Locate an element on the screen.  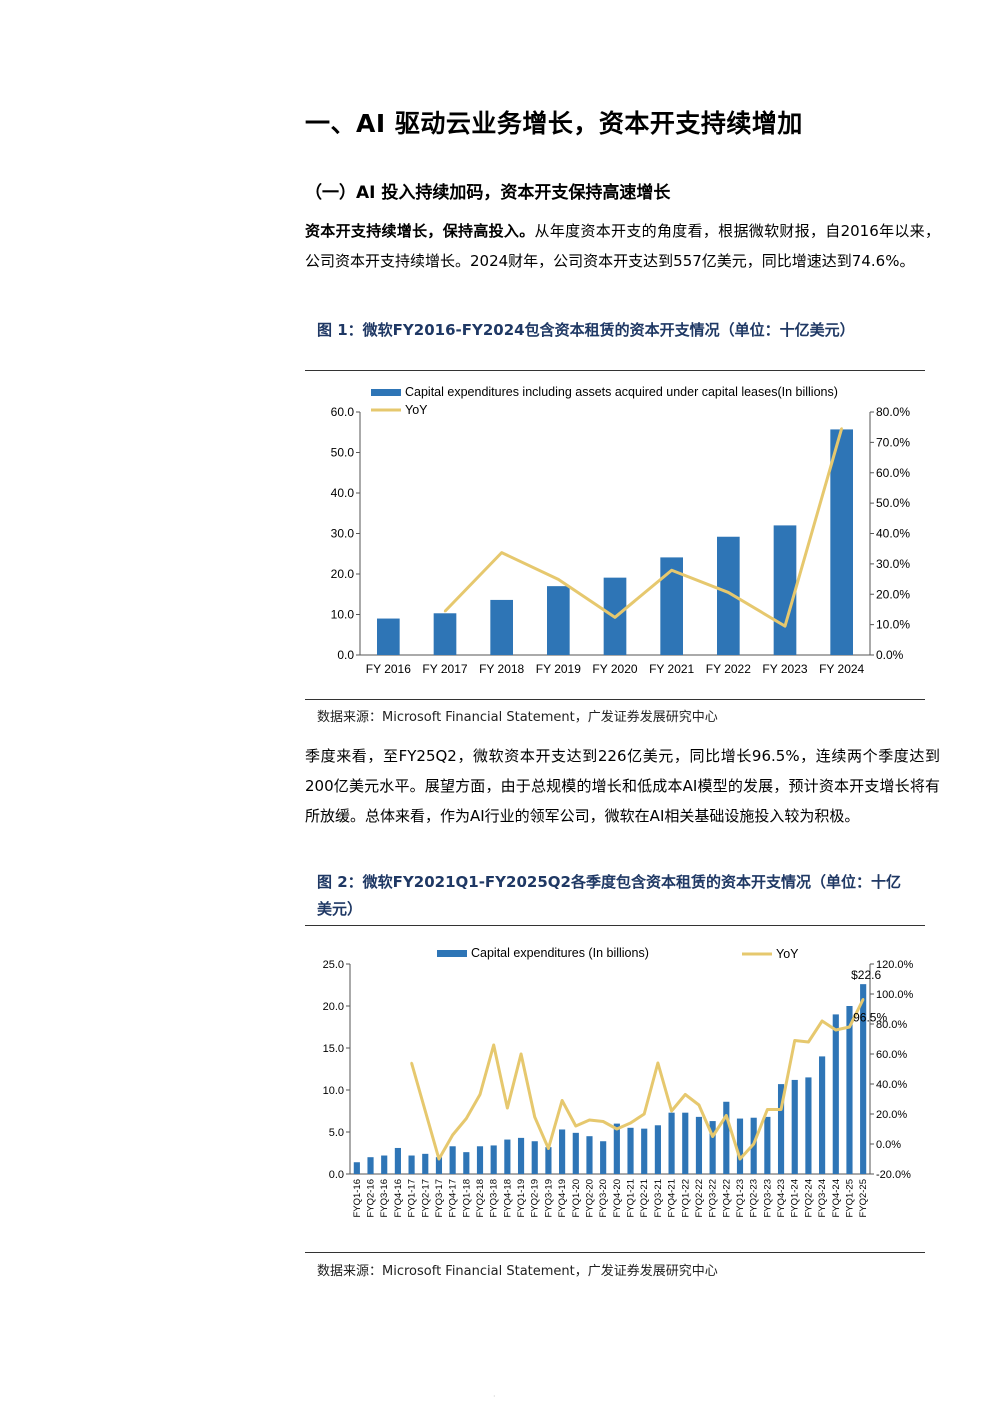
x-tick-label: FYQ3-24 is located at coordinates (822, 1198).